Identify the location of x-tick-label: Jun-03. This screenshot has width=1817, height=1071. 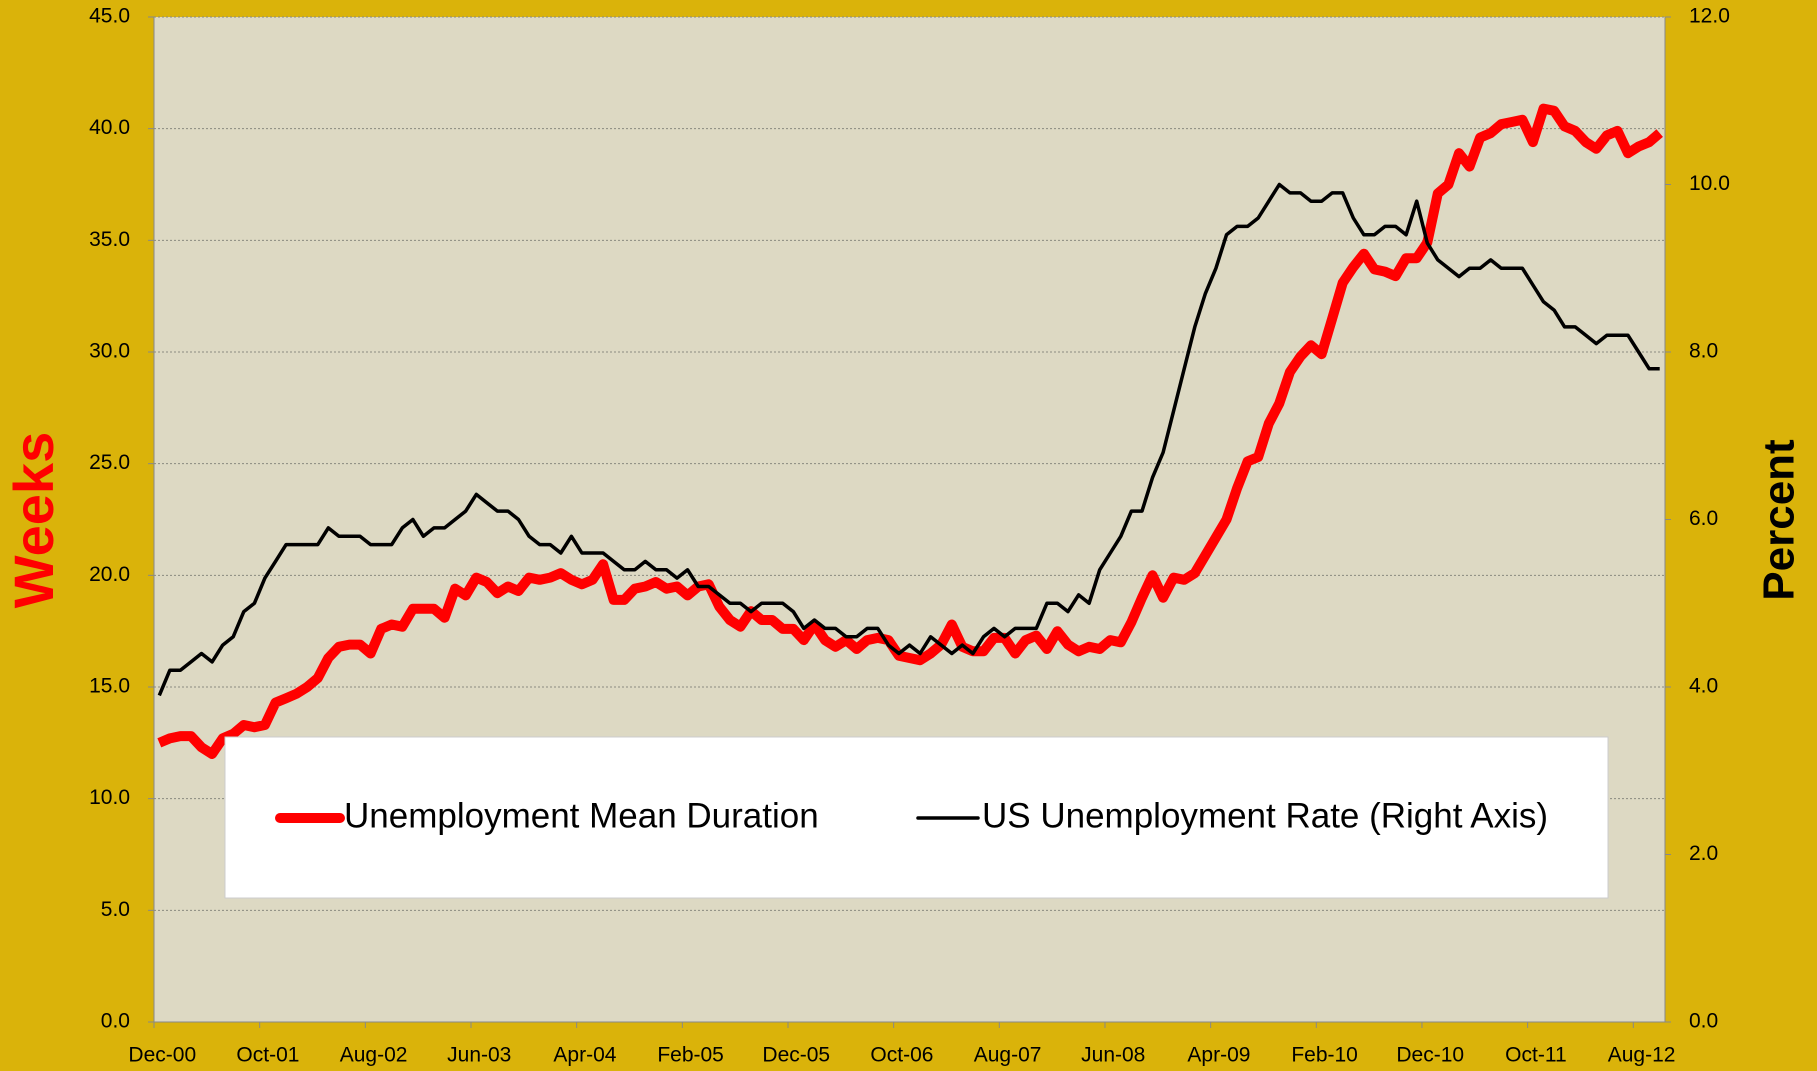
(479, 1055).